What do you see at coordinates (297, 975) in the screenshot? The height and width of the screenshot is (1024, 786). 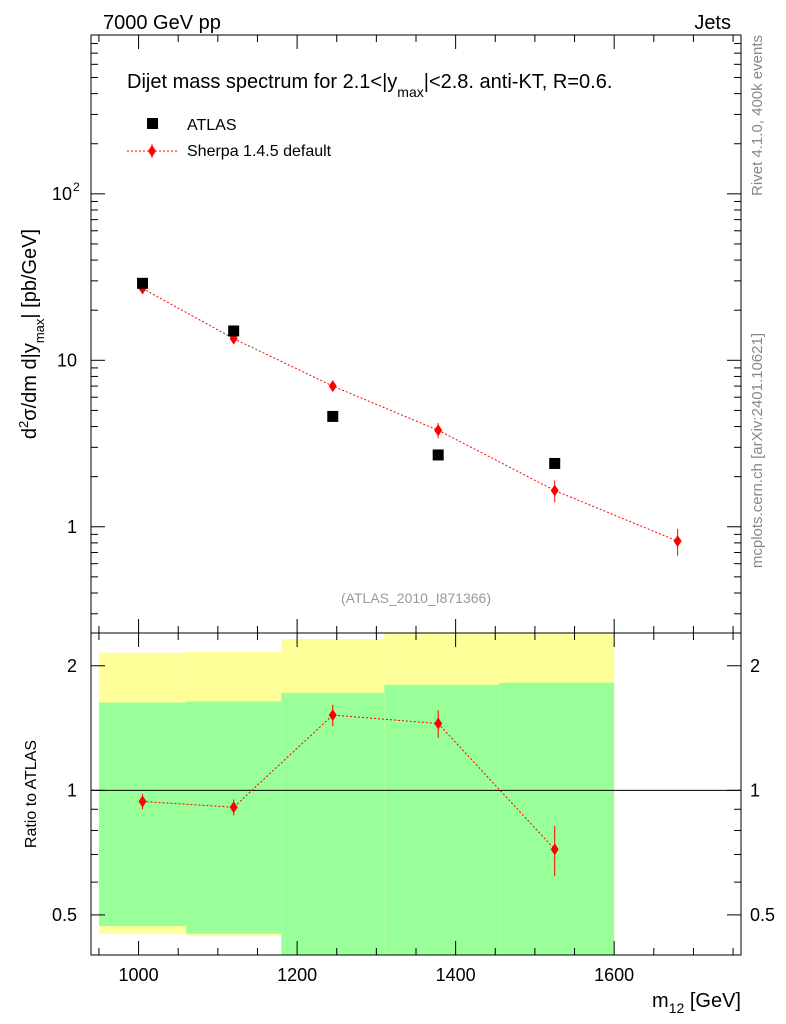 I see `x-tick-label: 1200` at bounding box center [297, 975].